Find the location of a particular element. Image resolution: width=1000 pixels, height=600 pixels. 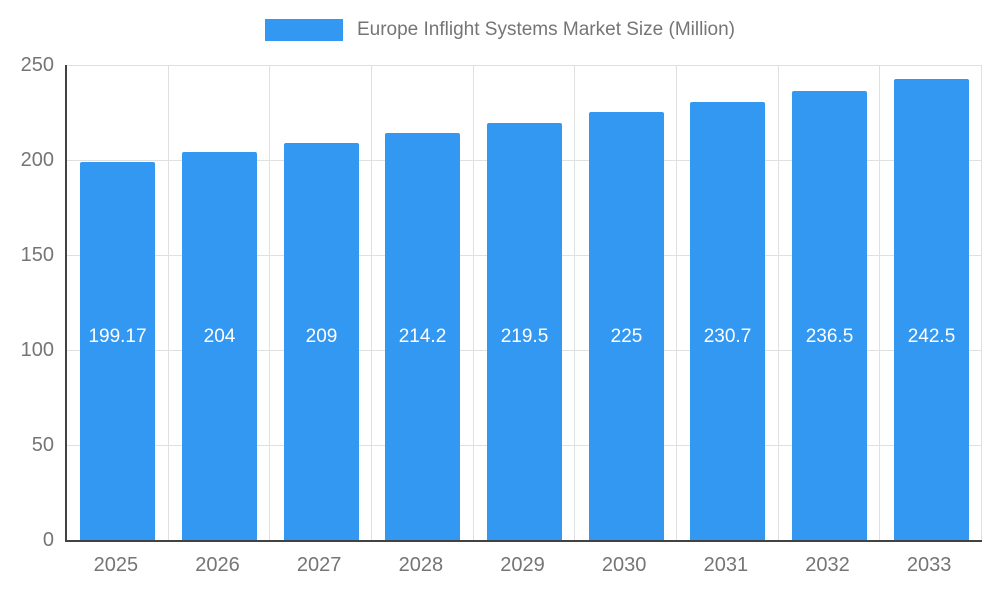

bar-2030: 225 is located at coordinates (626, 326).